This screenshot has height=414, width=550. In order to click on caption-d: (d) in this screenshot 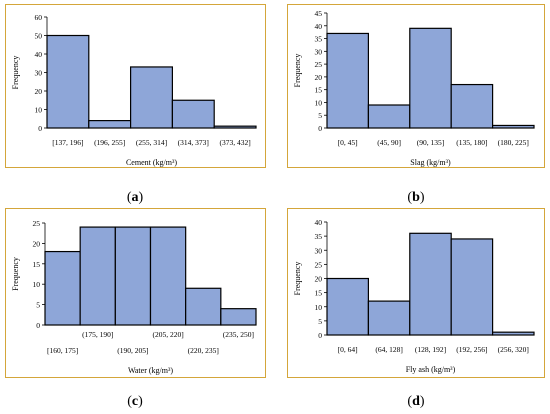, I will do `click(416, 401)`.